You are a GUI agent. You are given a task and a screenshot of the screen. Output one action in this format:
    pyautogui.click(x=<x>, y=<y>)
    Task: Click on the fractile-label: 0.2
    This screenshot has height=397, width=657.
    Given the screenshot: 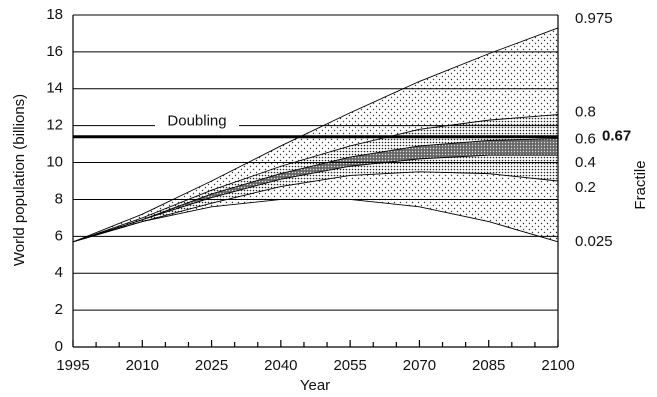 What is the action you would take?
    pyautogui.click(x=585, y=187)
    